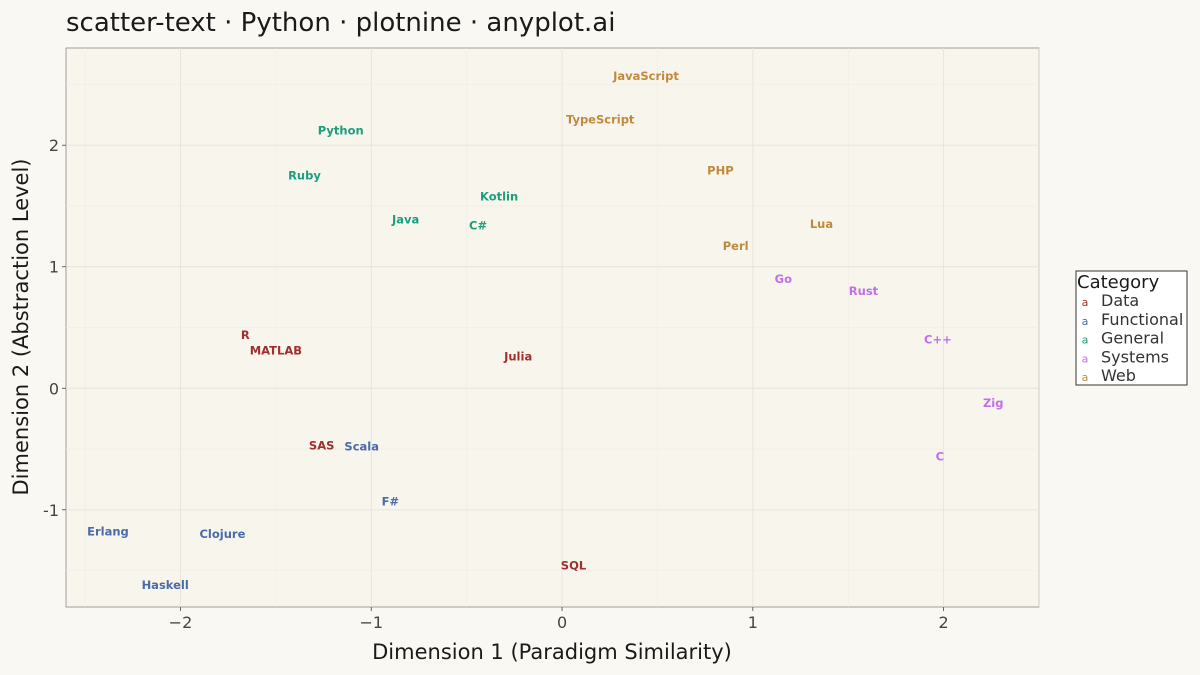 This screenshot has height=675, width=1200. What do you see at coordinates (54, 388) in the screenshot?
I see `y-tick-label: 0` at bounding box center [54, 388].